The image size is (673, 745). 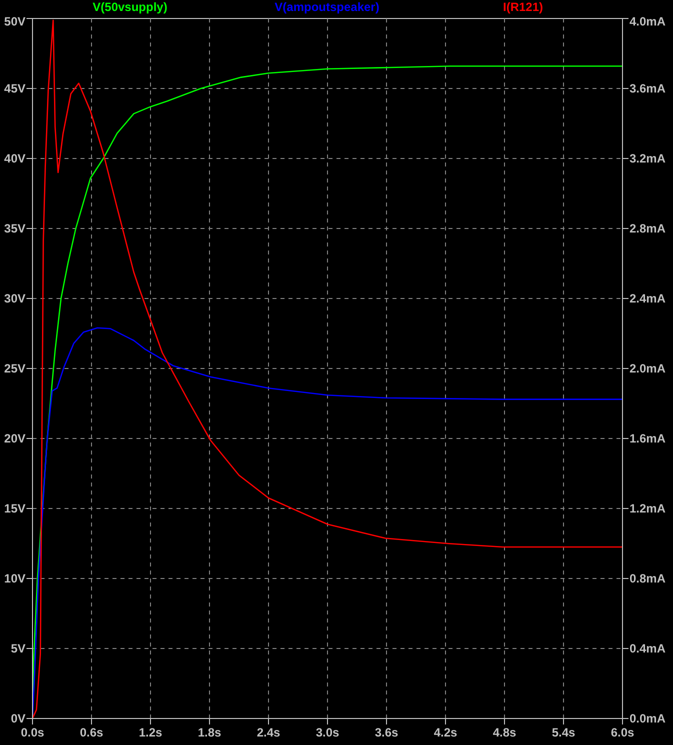 What do you see at coordinates (15, 369) in the screenshot?
I see `y-tick-label: 25V` at bounding box center [15, 369].